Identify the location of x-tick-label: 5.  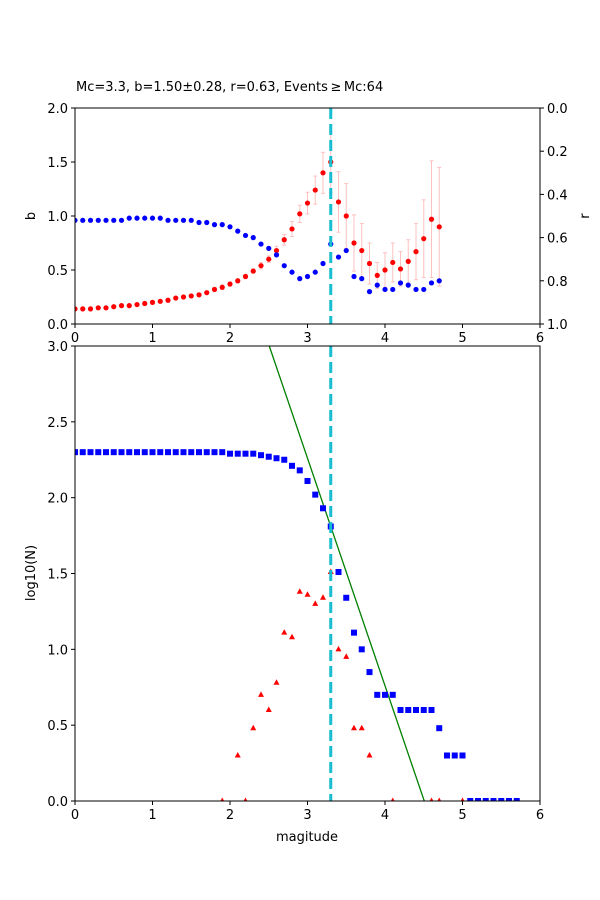
(462, 338).